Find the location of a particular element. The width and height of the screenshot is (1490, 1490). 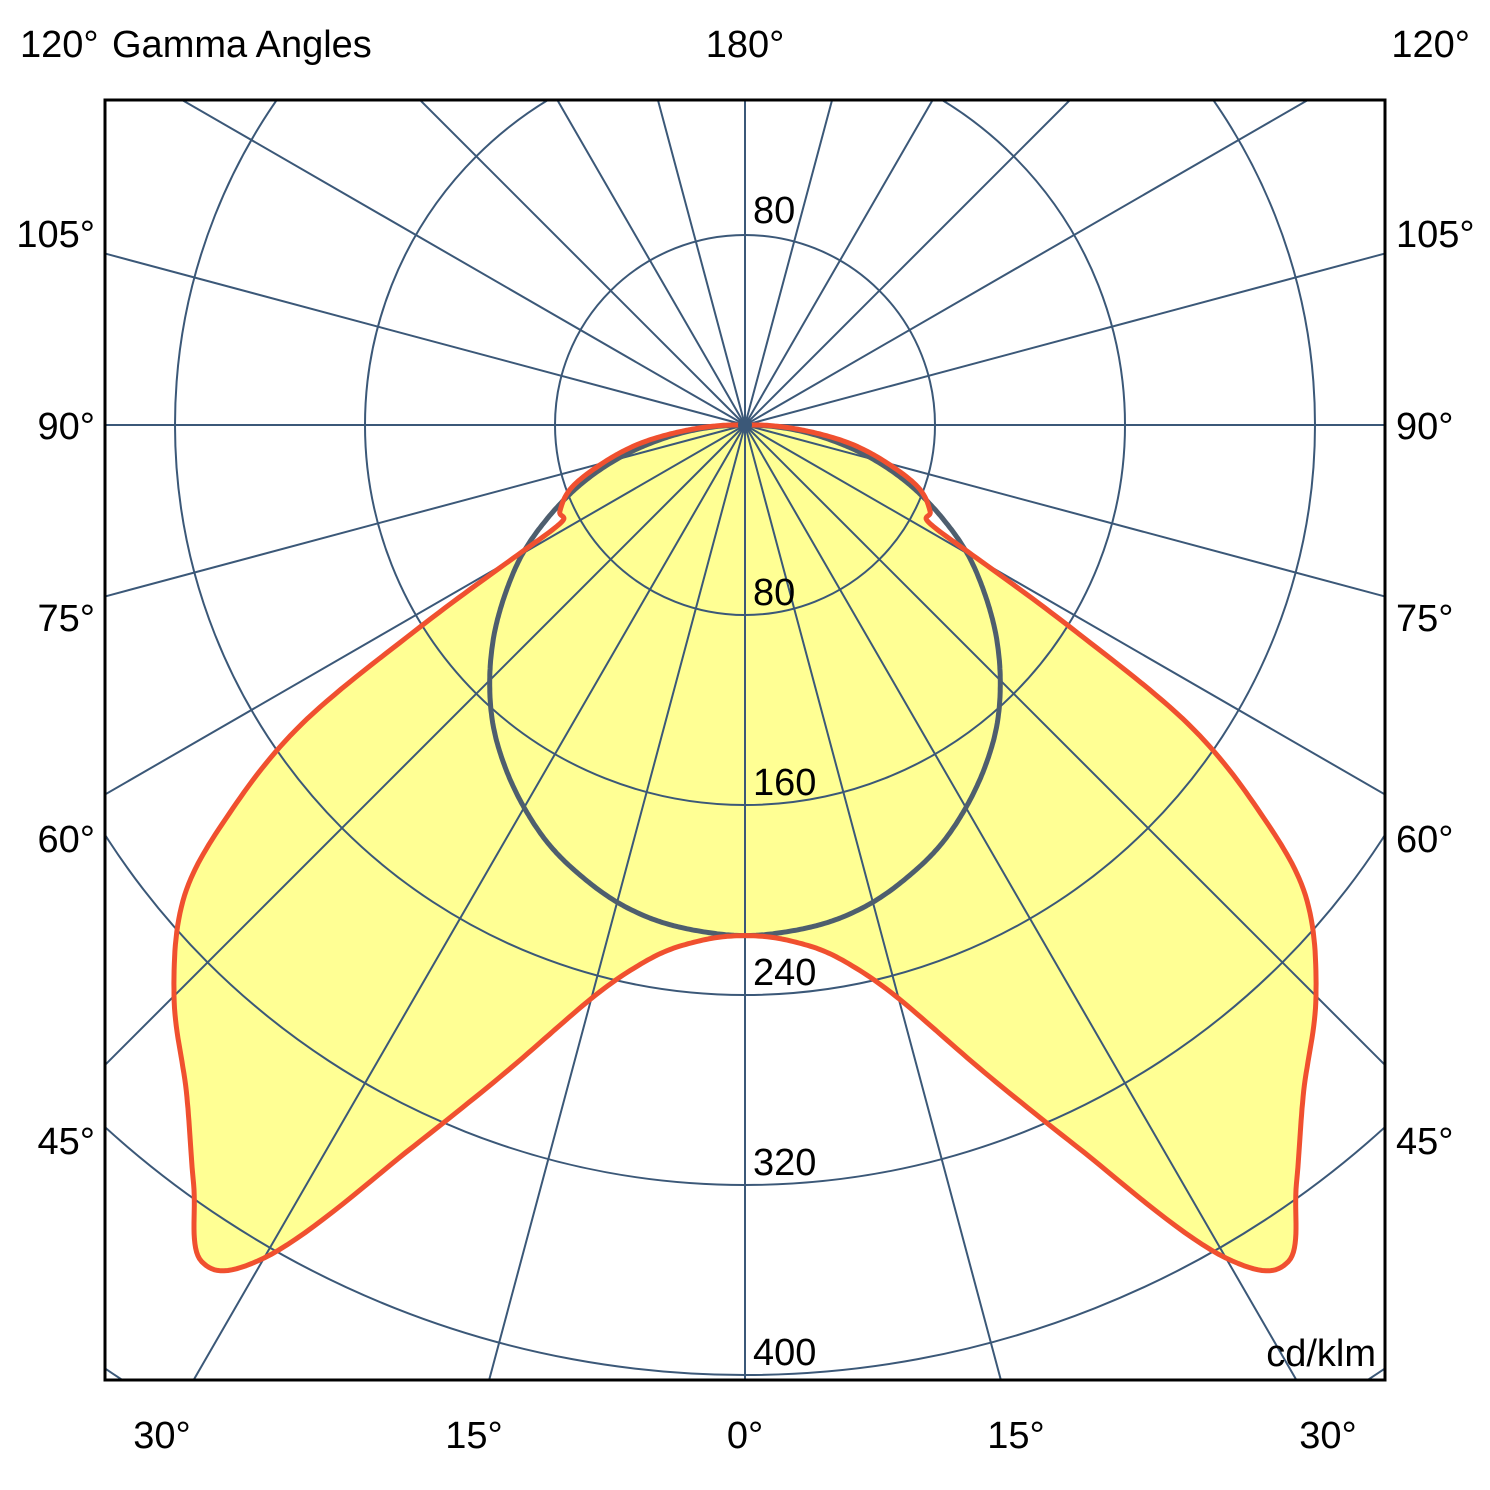

angle-label-60-right: 60° is located at coordinates (1424, 840).